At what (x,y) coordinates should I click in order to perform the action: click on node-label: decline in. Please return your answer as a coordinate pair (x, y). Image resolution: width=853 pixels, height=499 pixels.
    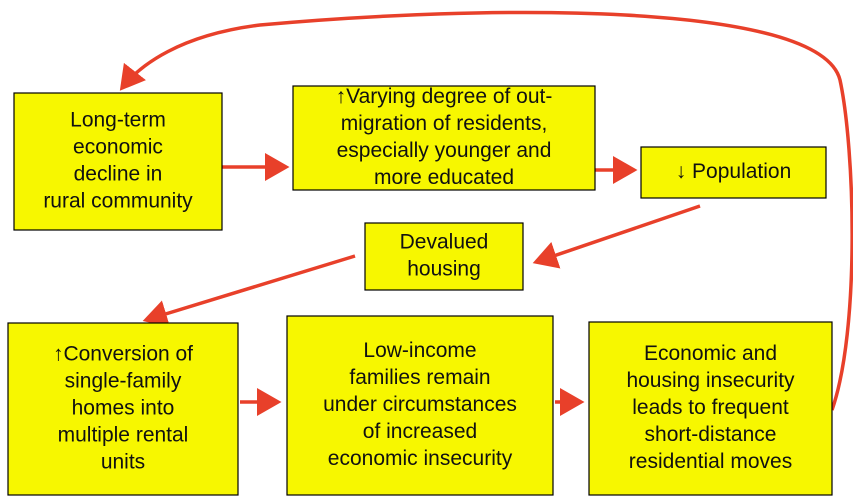
    Looking at the image, I should click on (118, 174).